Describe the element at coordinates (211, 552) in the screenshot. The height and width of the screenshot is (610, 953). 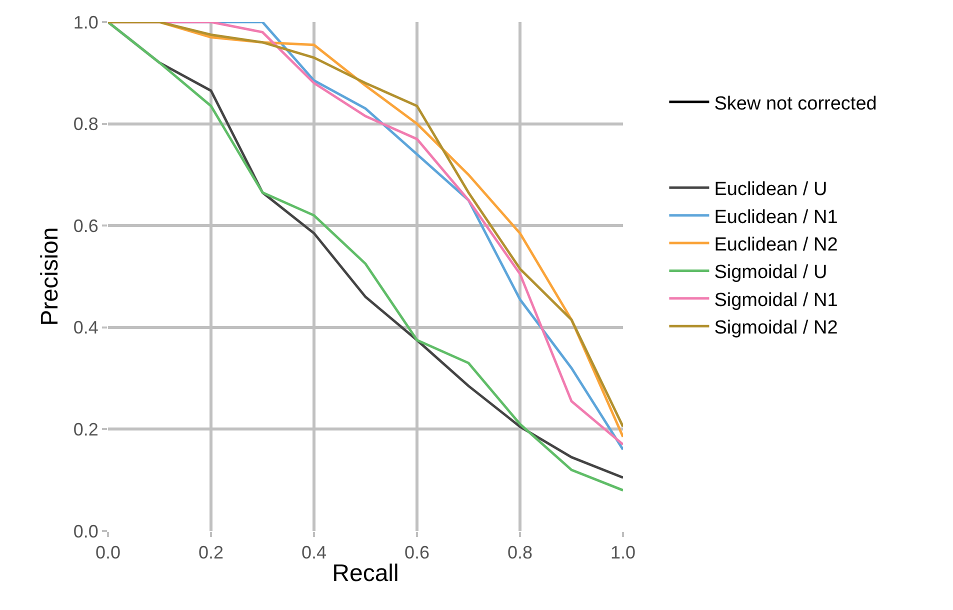
I see `x-tick-label: 0.2` at that location.